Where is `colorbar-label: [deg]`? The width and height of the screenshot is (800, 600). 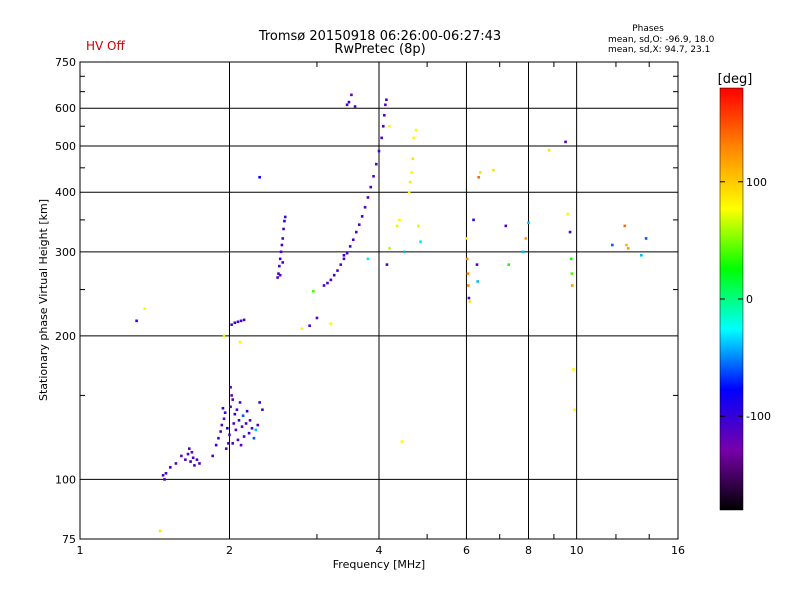 colorbar-label: [deg] is located at coordinates (735, 79).